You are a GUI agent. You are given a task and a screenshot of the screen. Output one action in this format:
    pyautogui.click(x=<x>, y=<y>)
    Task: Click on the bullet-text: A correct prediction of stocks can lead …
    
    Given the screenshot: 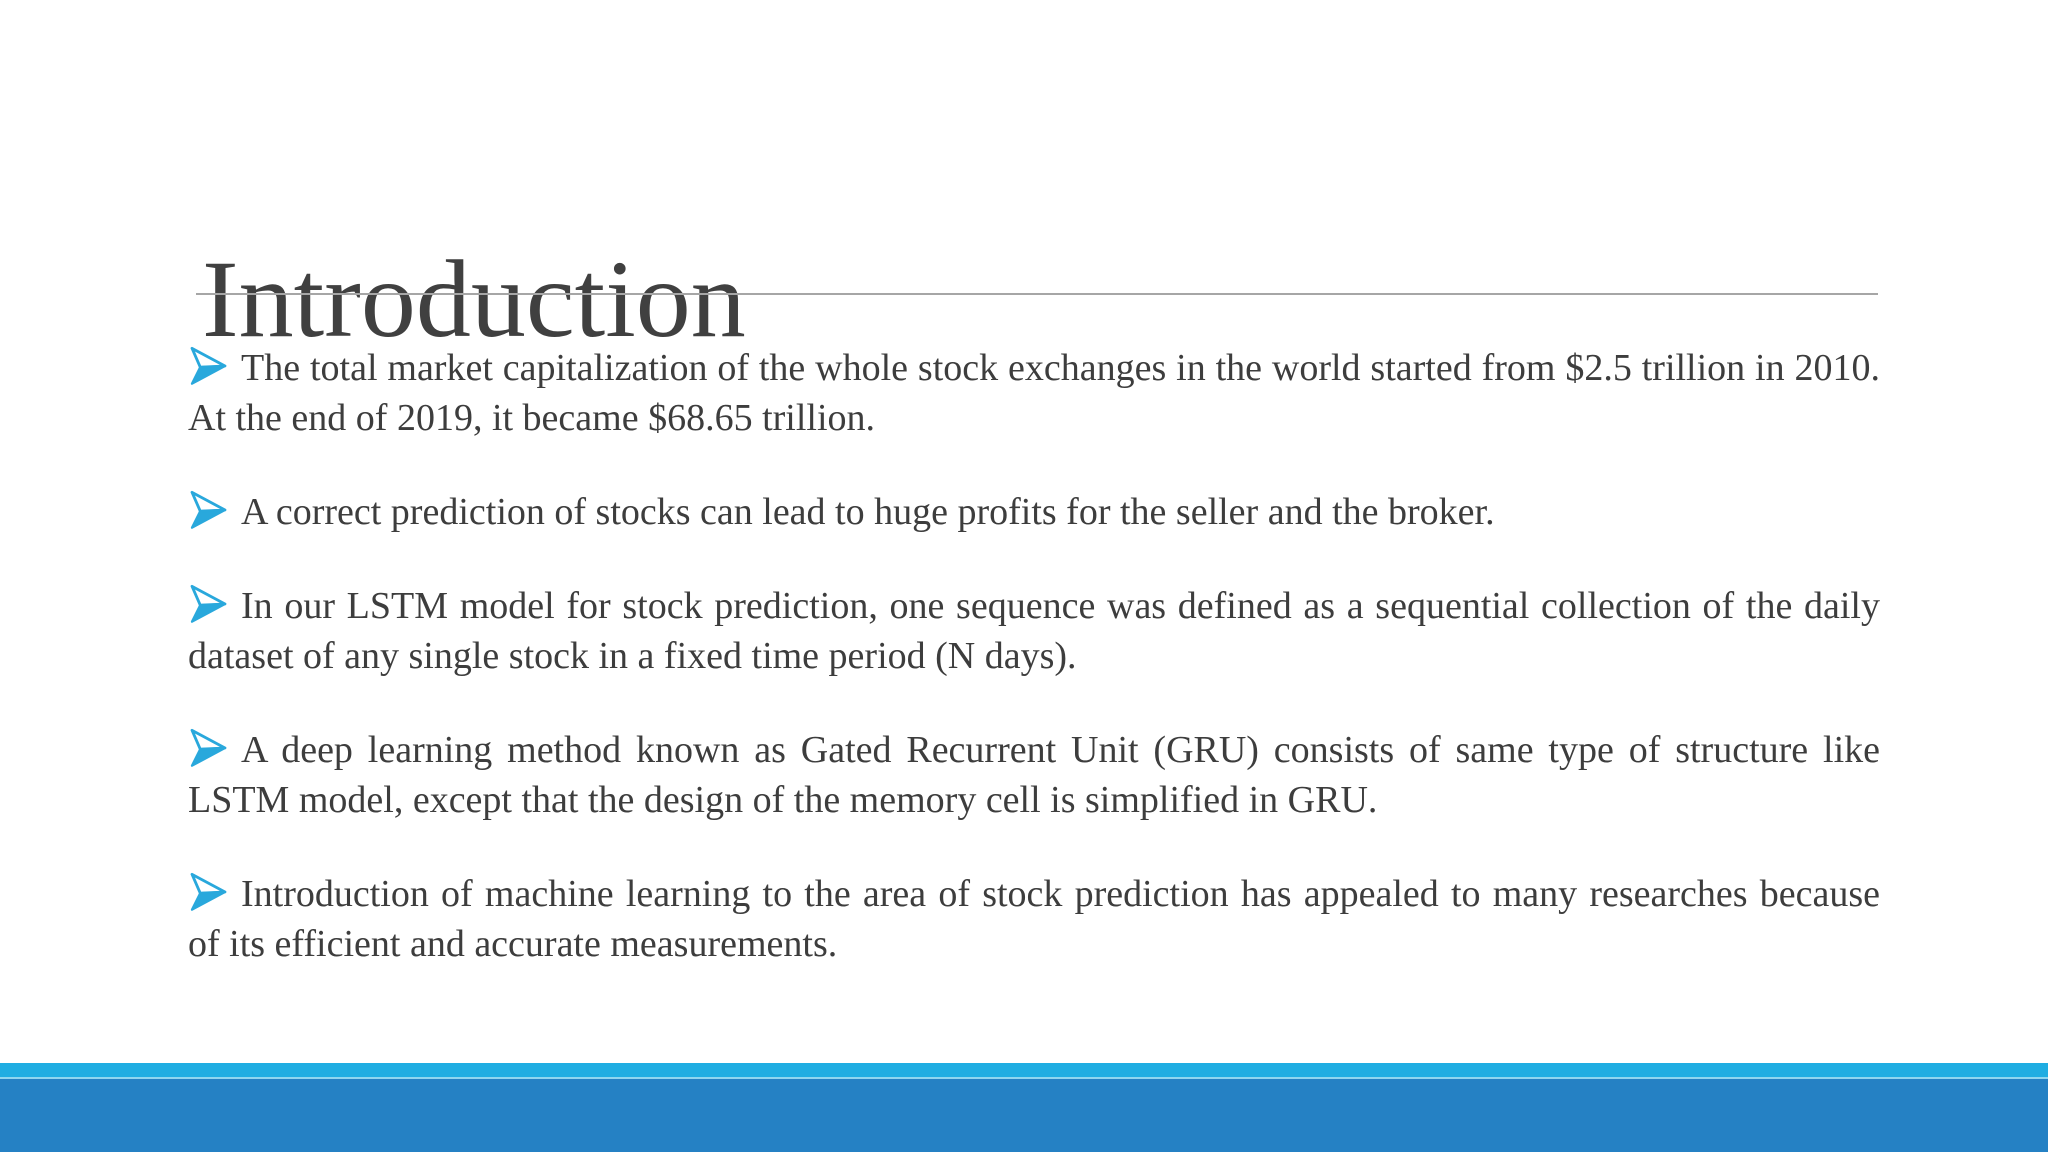 What is the action you would take?
    pyautogui.click(x=868, y=512)
    